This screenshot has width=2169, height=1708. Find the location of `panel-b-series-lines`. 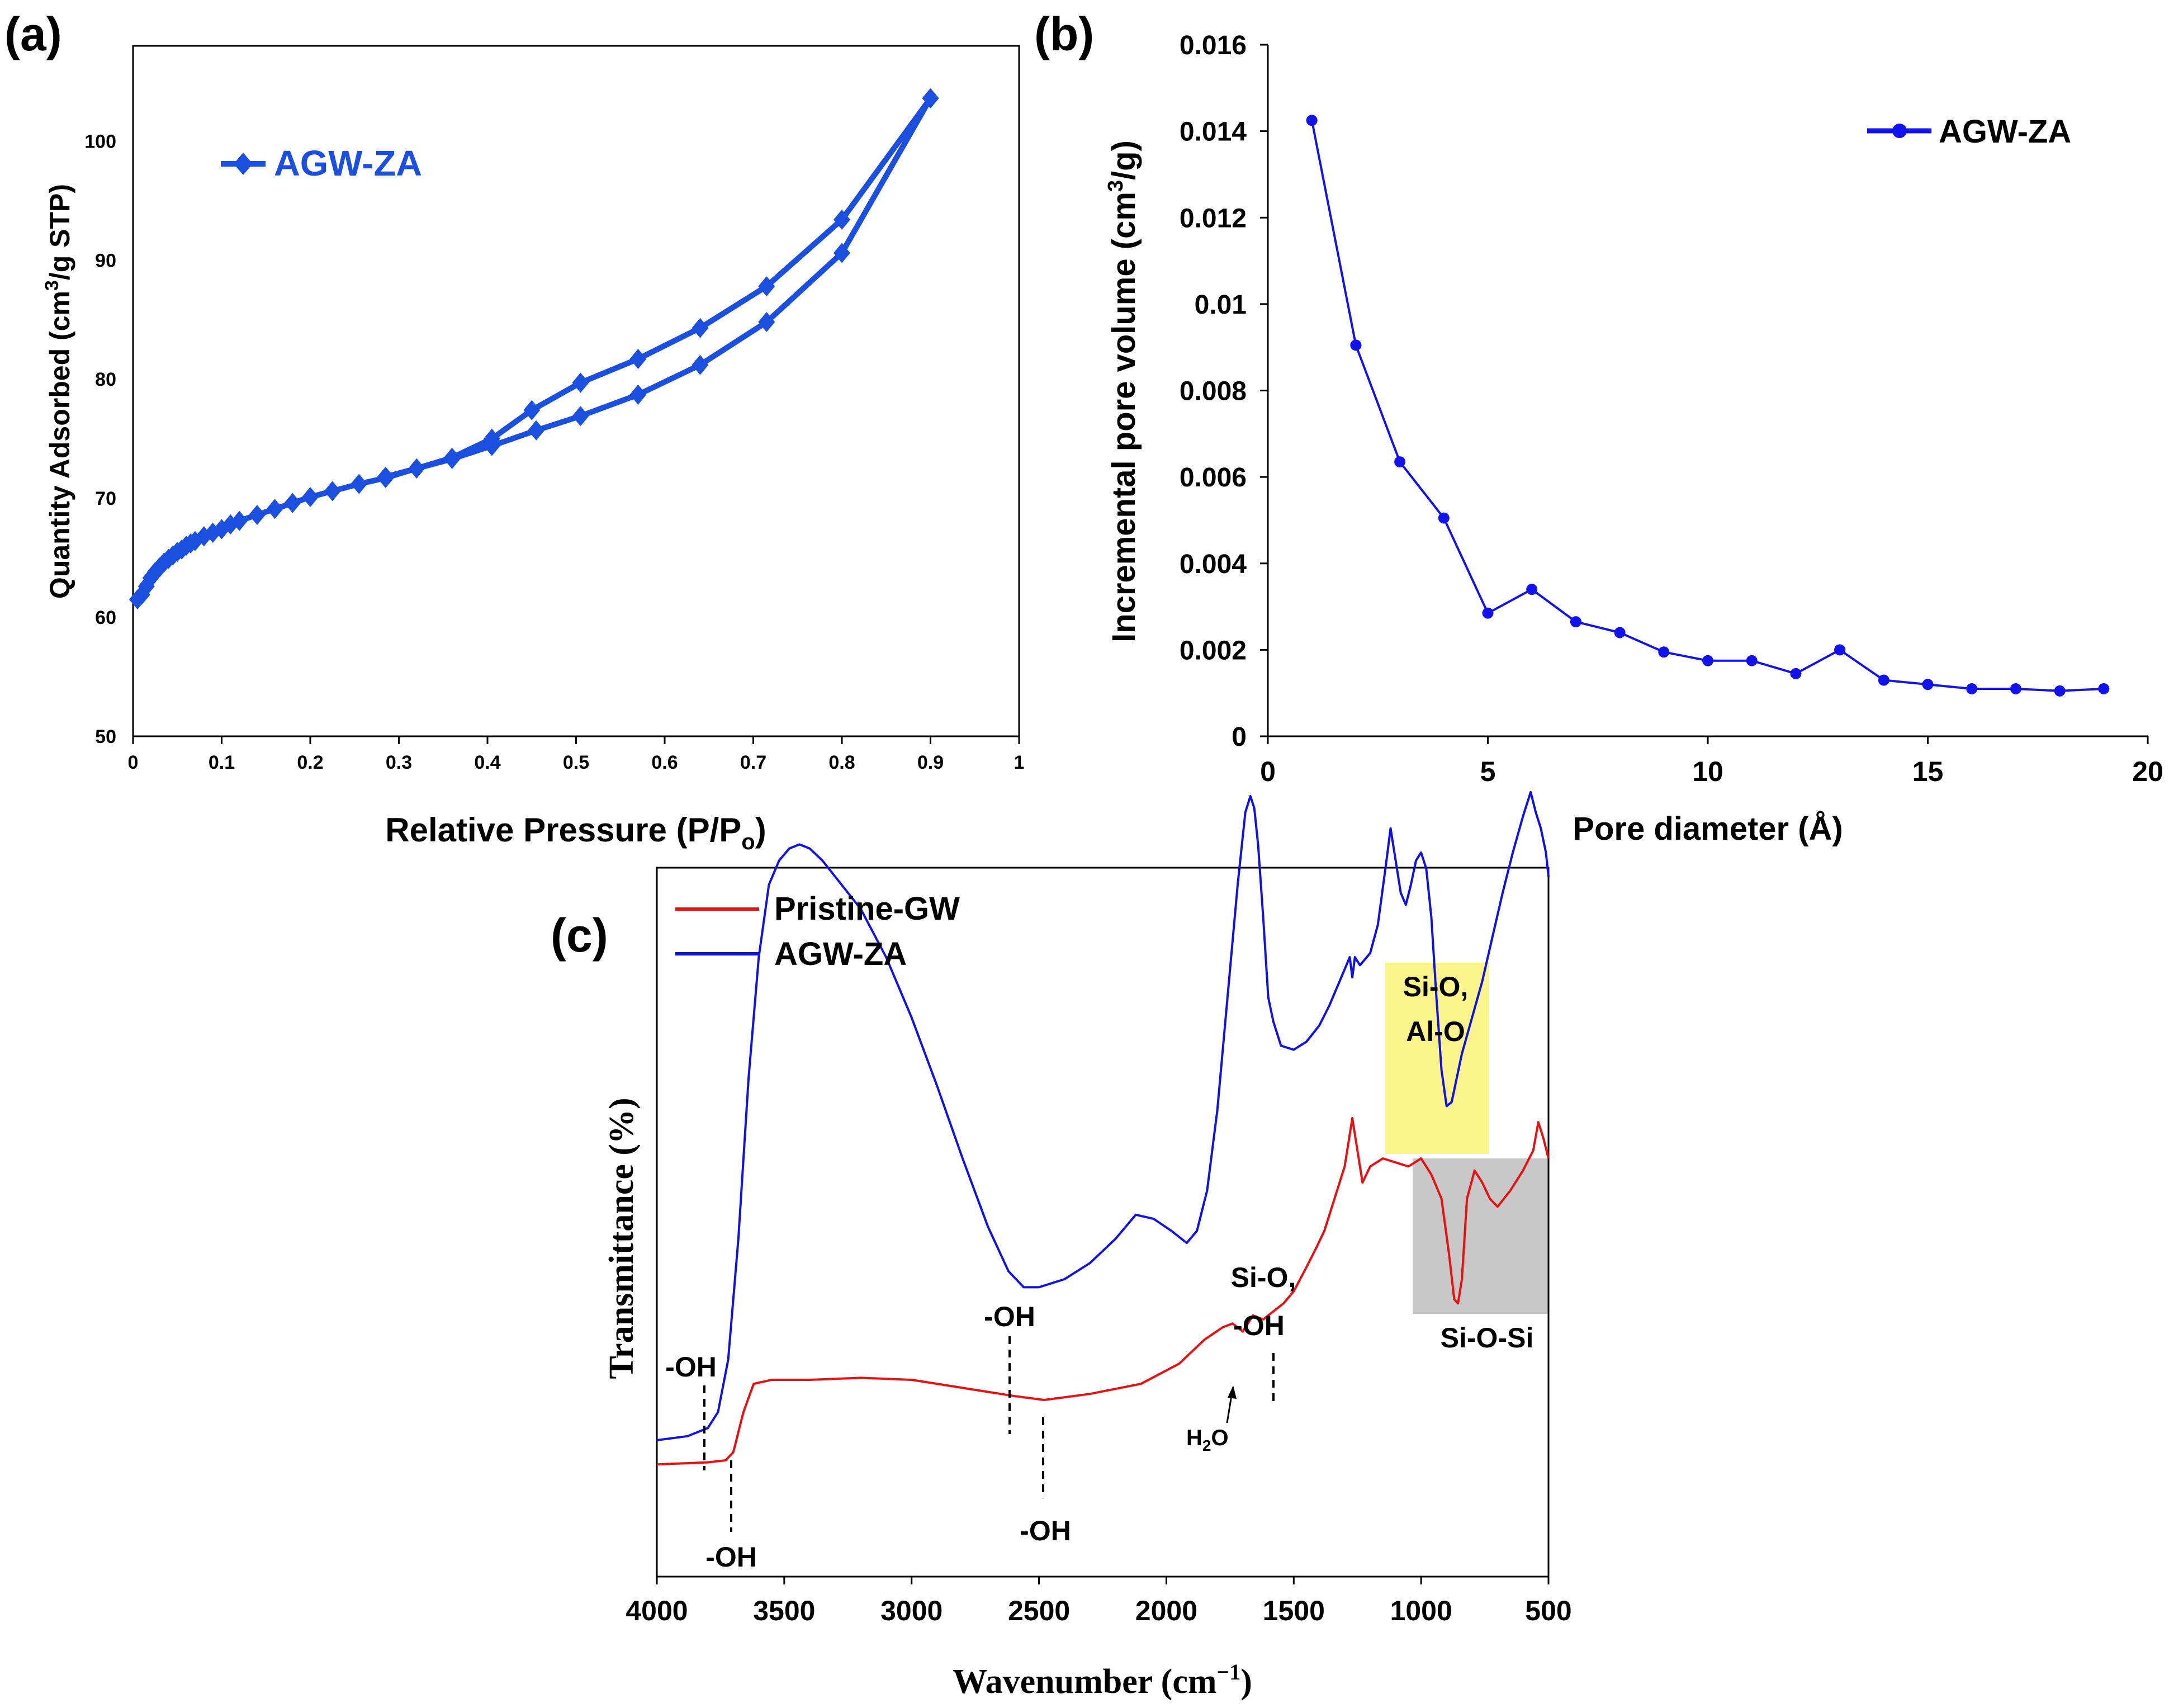

panel-b-series-lines is located at coordinates (1707, 406).